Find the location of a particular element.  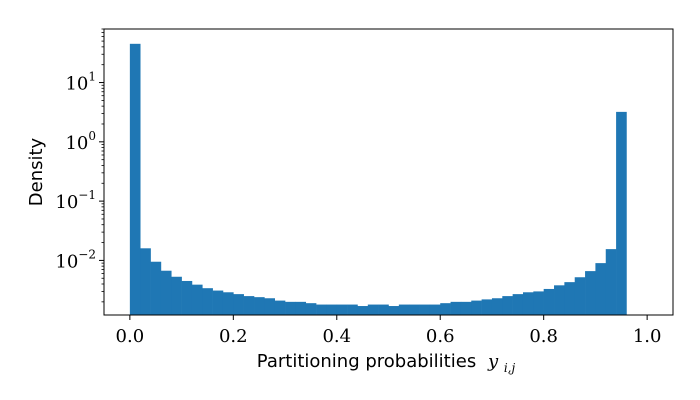

y-axis-ticks: 10¹ 10⁰ 10⁻¹ 10⁻² is located at coordinates (79, 171).